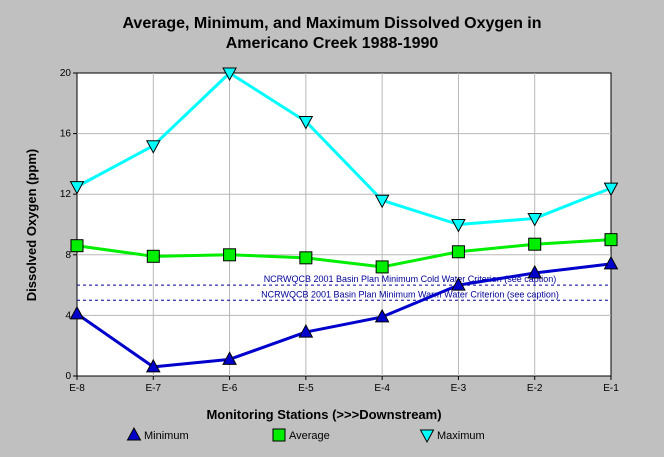 This screenshot has height=457, width=664. I want to click on legend-label-minimum: Minimum, so click(166, 436).